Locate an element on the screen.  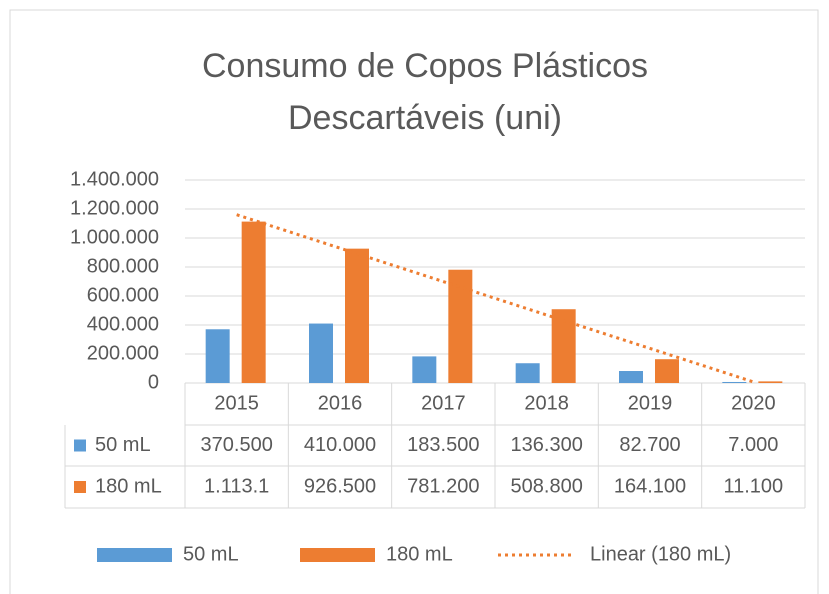
legend-label: 180 mL is located at coordinates (419, 554).